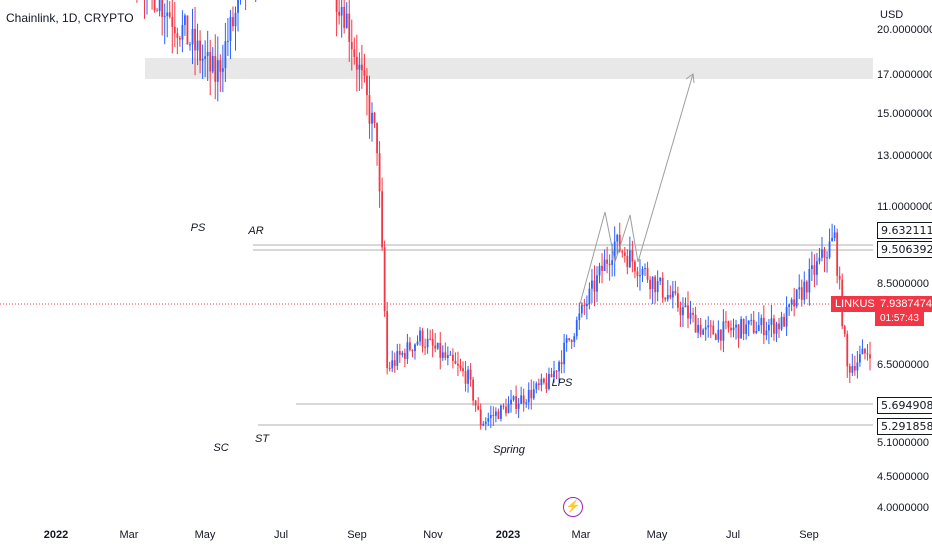  What do you see at coordinates (904, 30) in the screenshot?
I see `y-tick-label: 20.0000000` at bounding box center [904, 30].